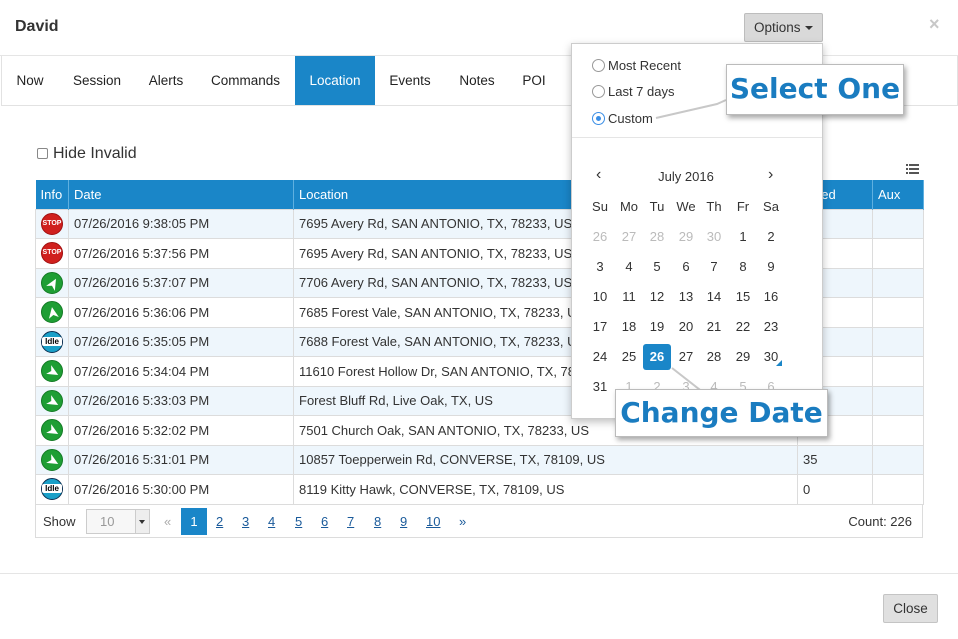  I want to click on calendar-day: 22, so click(743, 326).